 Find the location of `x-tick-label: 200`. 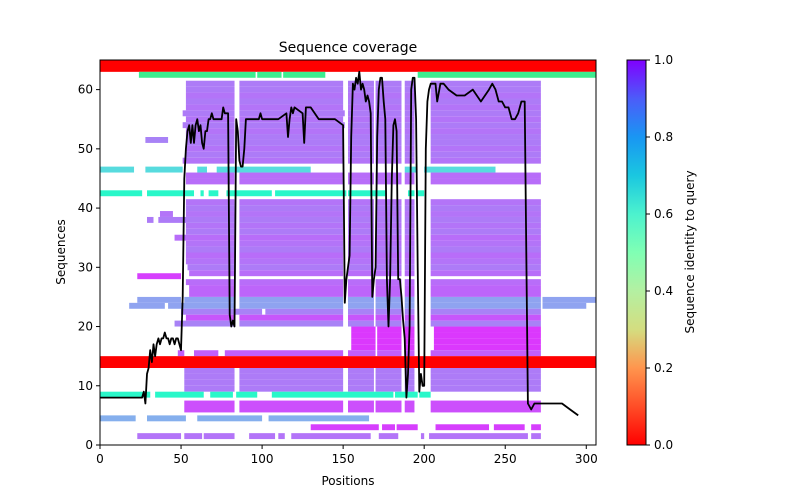

x-tick-label: 200 is located at coordinates (424, 459).